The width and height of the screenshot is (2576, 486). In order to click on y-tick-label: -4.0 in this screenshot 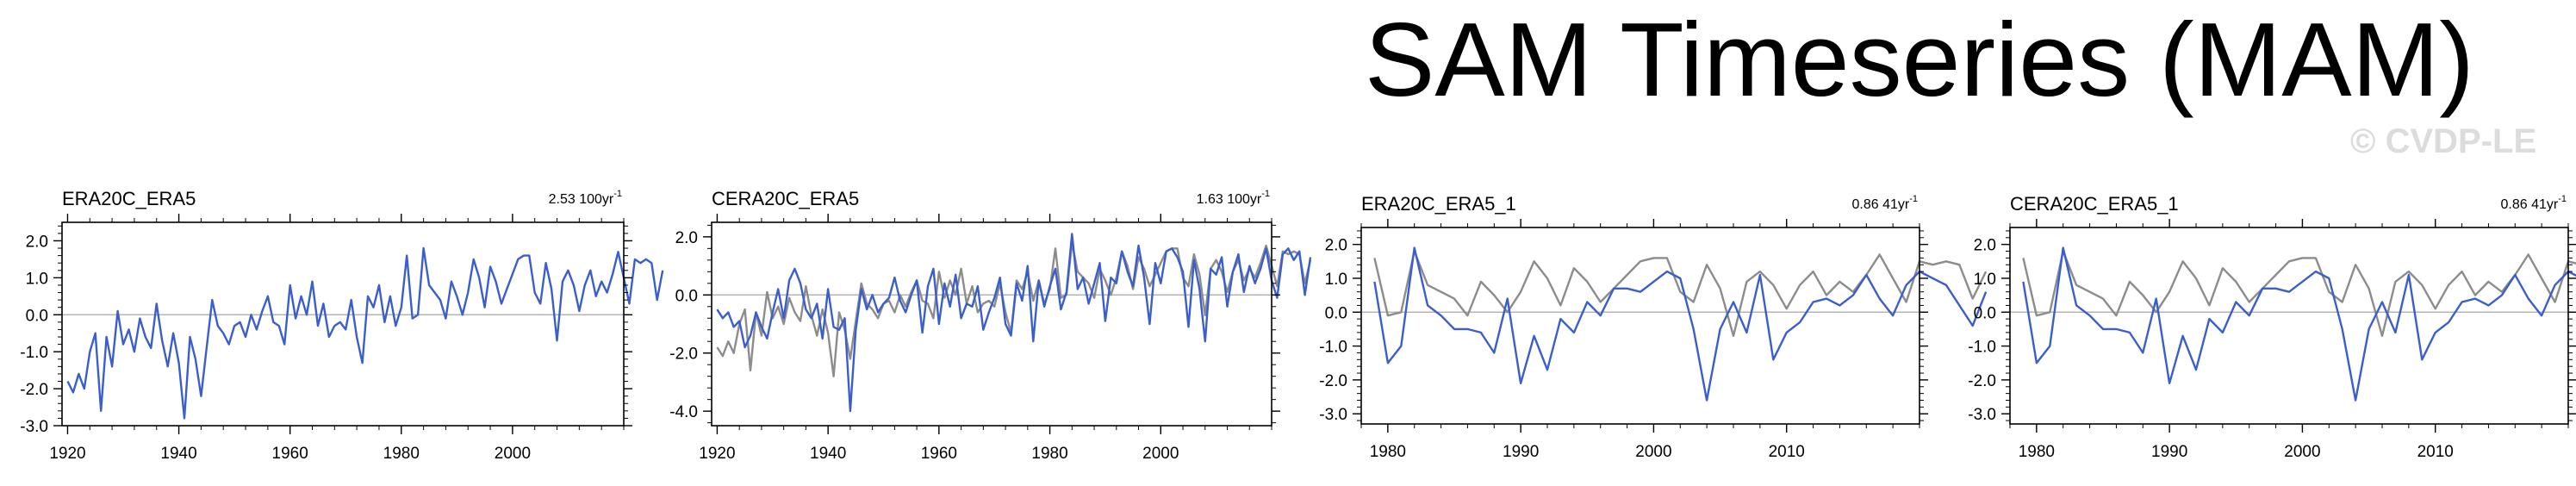, I will do `click(684, 412)`.